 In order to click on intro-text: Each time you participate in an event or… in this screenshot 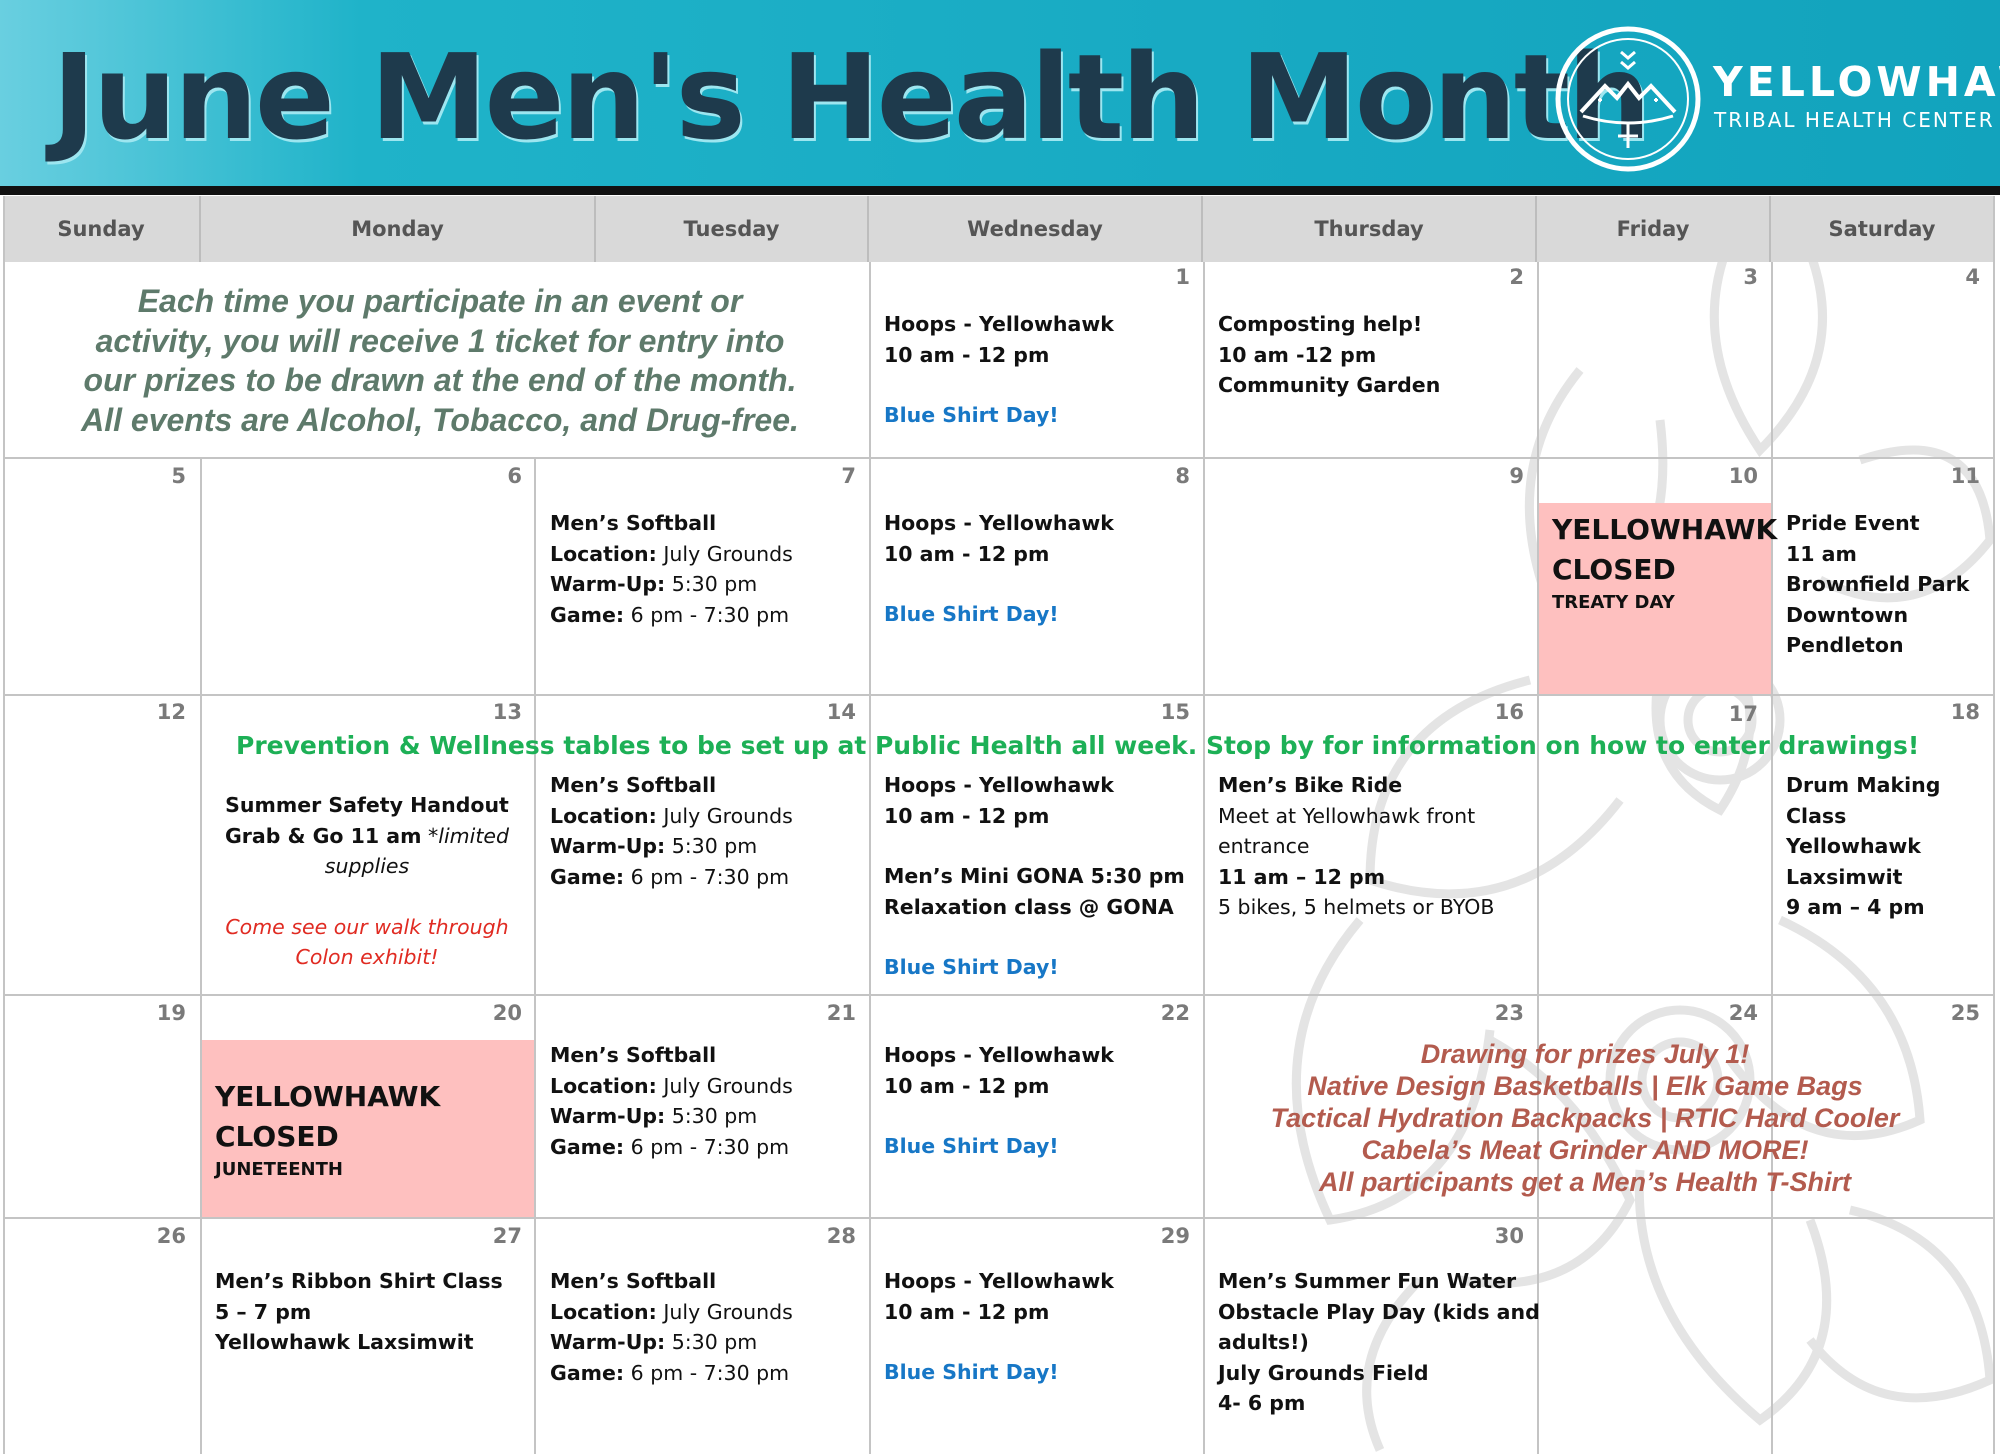, I will do `click(440, 361)`.